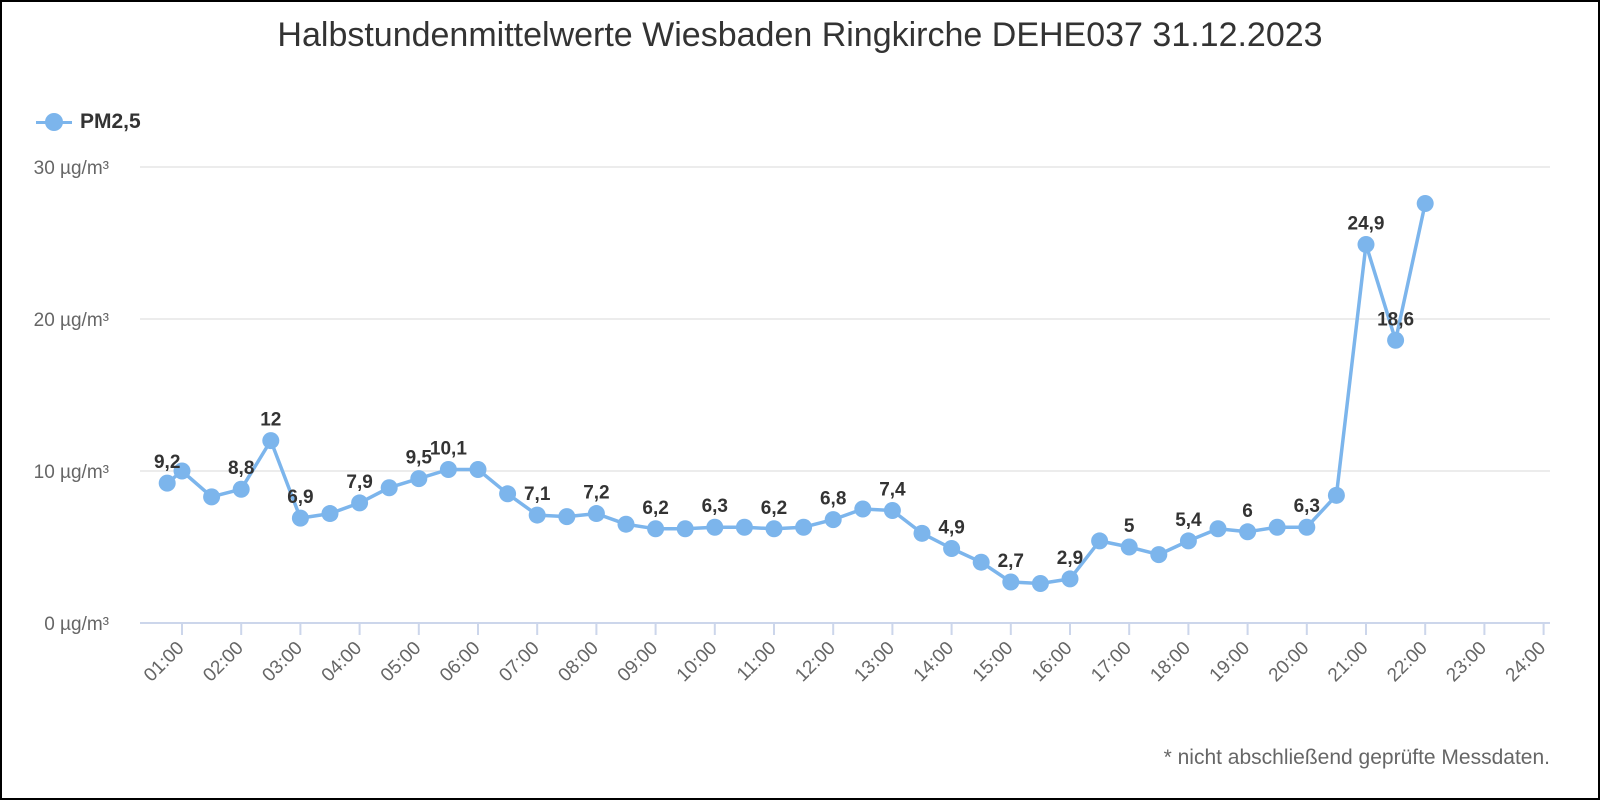 The height and width of the screenshot is (800, 1600). I want to click on legend-label: PM2,5, so click(110, 121).